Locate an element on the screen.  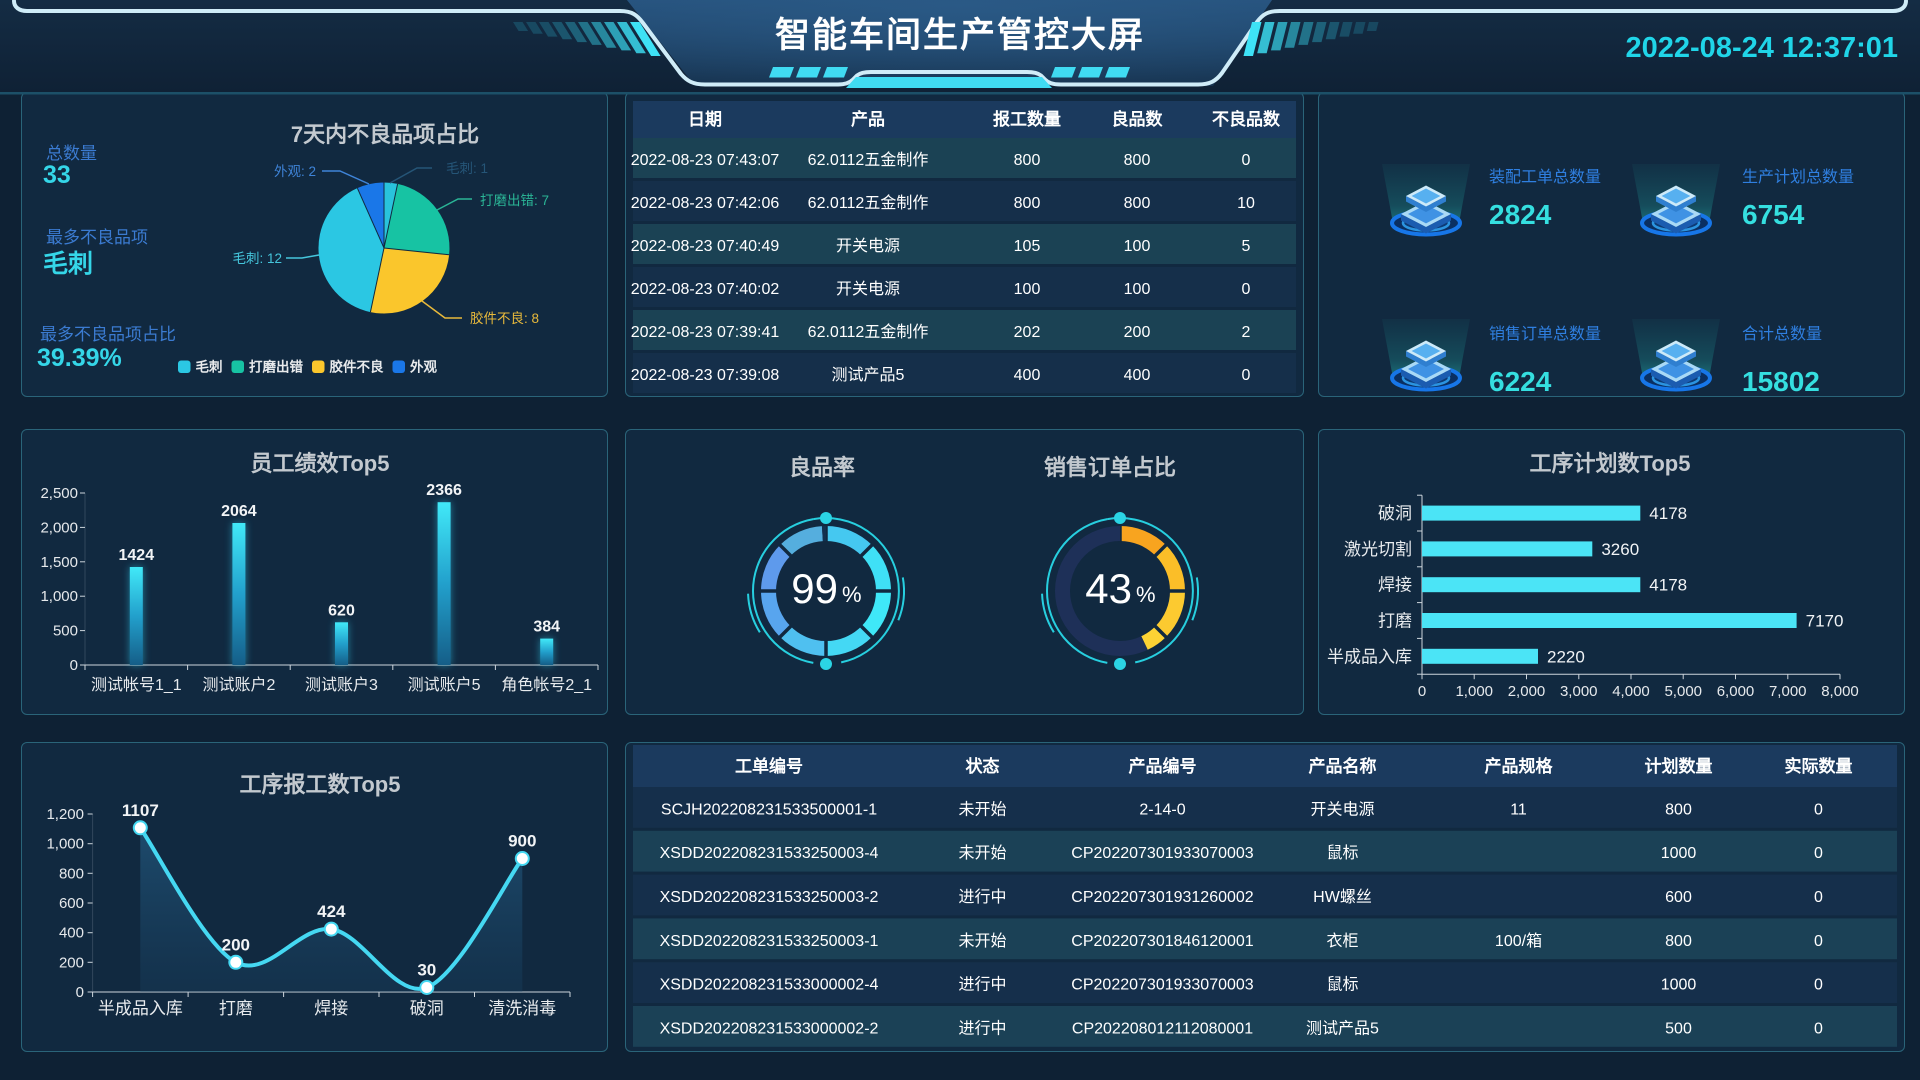
svg-text: 99 is located at coordinates (814, 588).